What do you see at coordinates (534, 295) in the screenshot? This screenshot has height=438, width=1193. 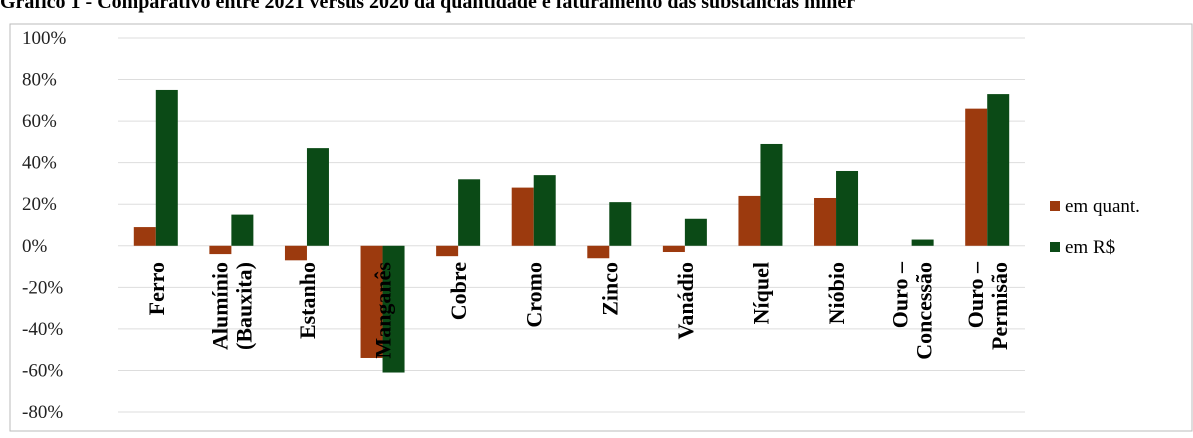 I see `x-tick-label: Cromo` at bounding box center [534, 295].